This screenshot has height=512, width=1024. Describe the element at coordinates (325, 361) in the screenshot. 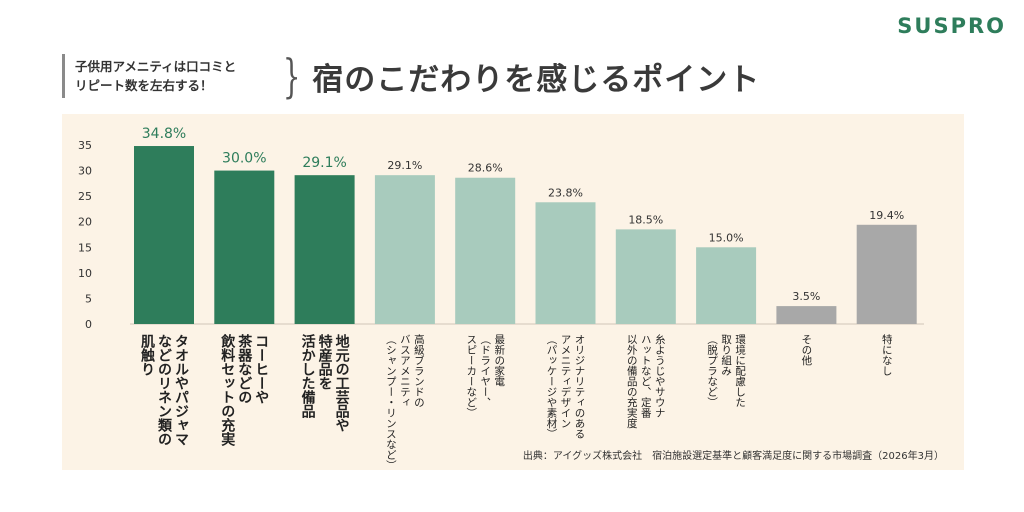

I see `category-label: 特産品を` at that location.